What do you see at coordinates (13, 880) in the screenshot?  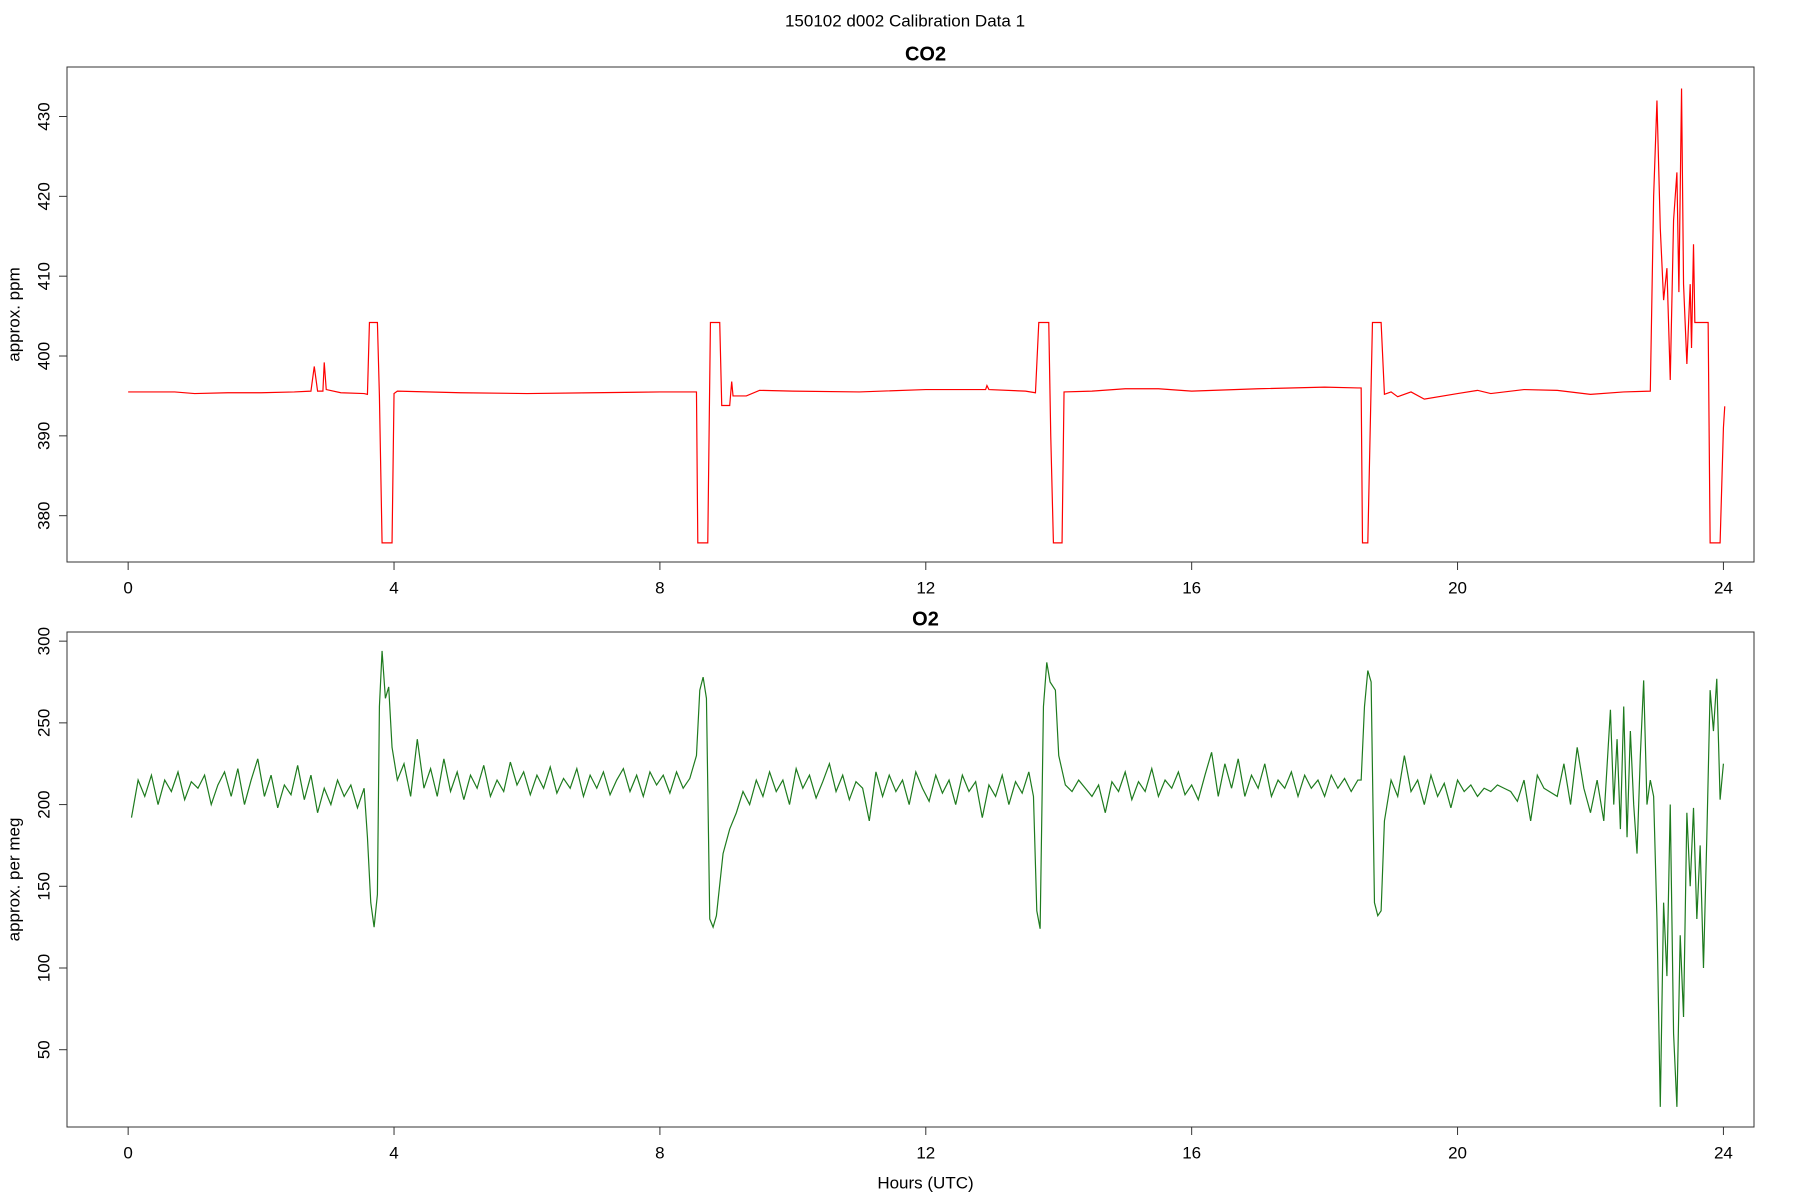 I see `y-axis-label: approx. per meg` at bounding box center [13, 880].